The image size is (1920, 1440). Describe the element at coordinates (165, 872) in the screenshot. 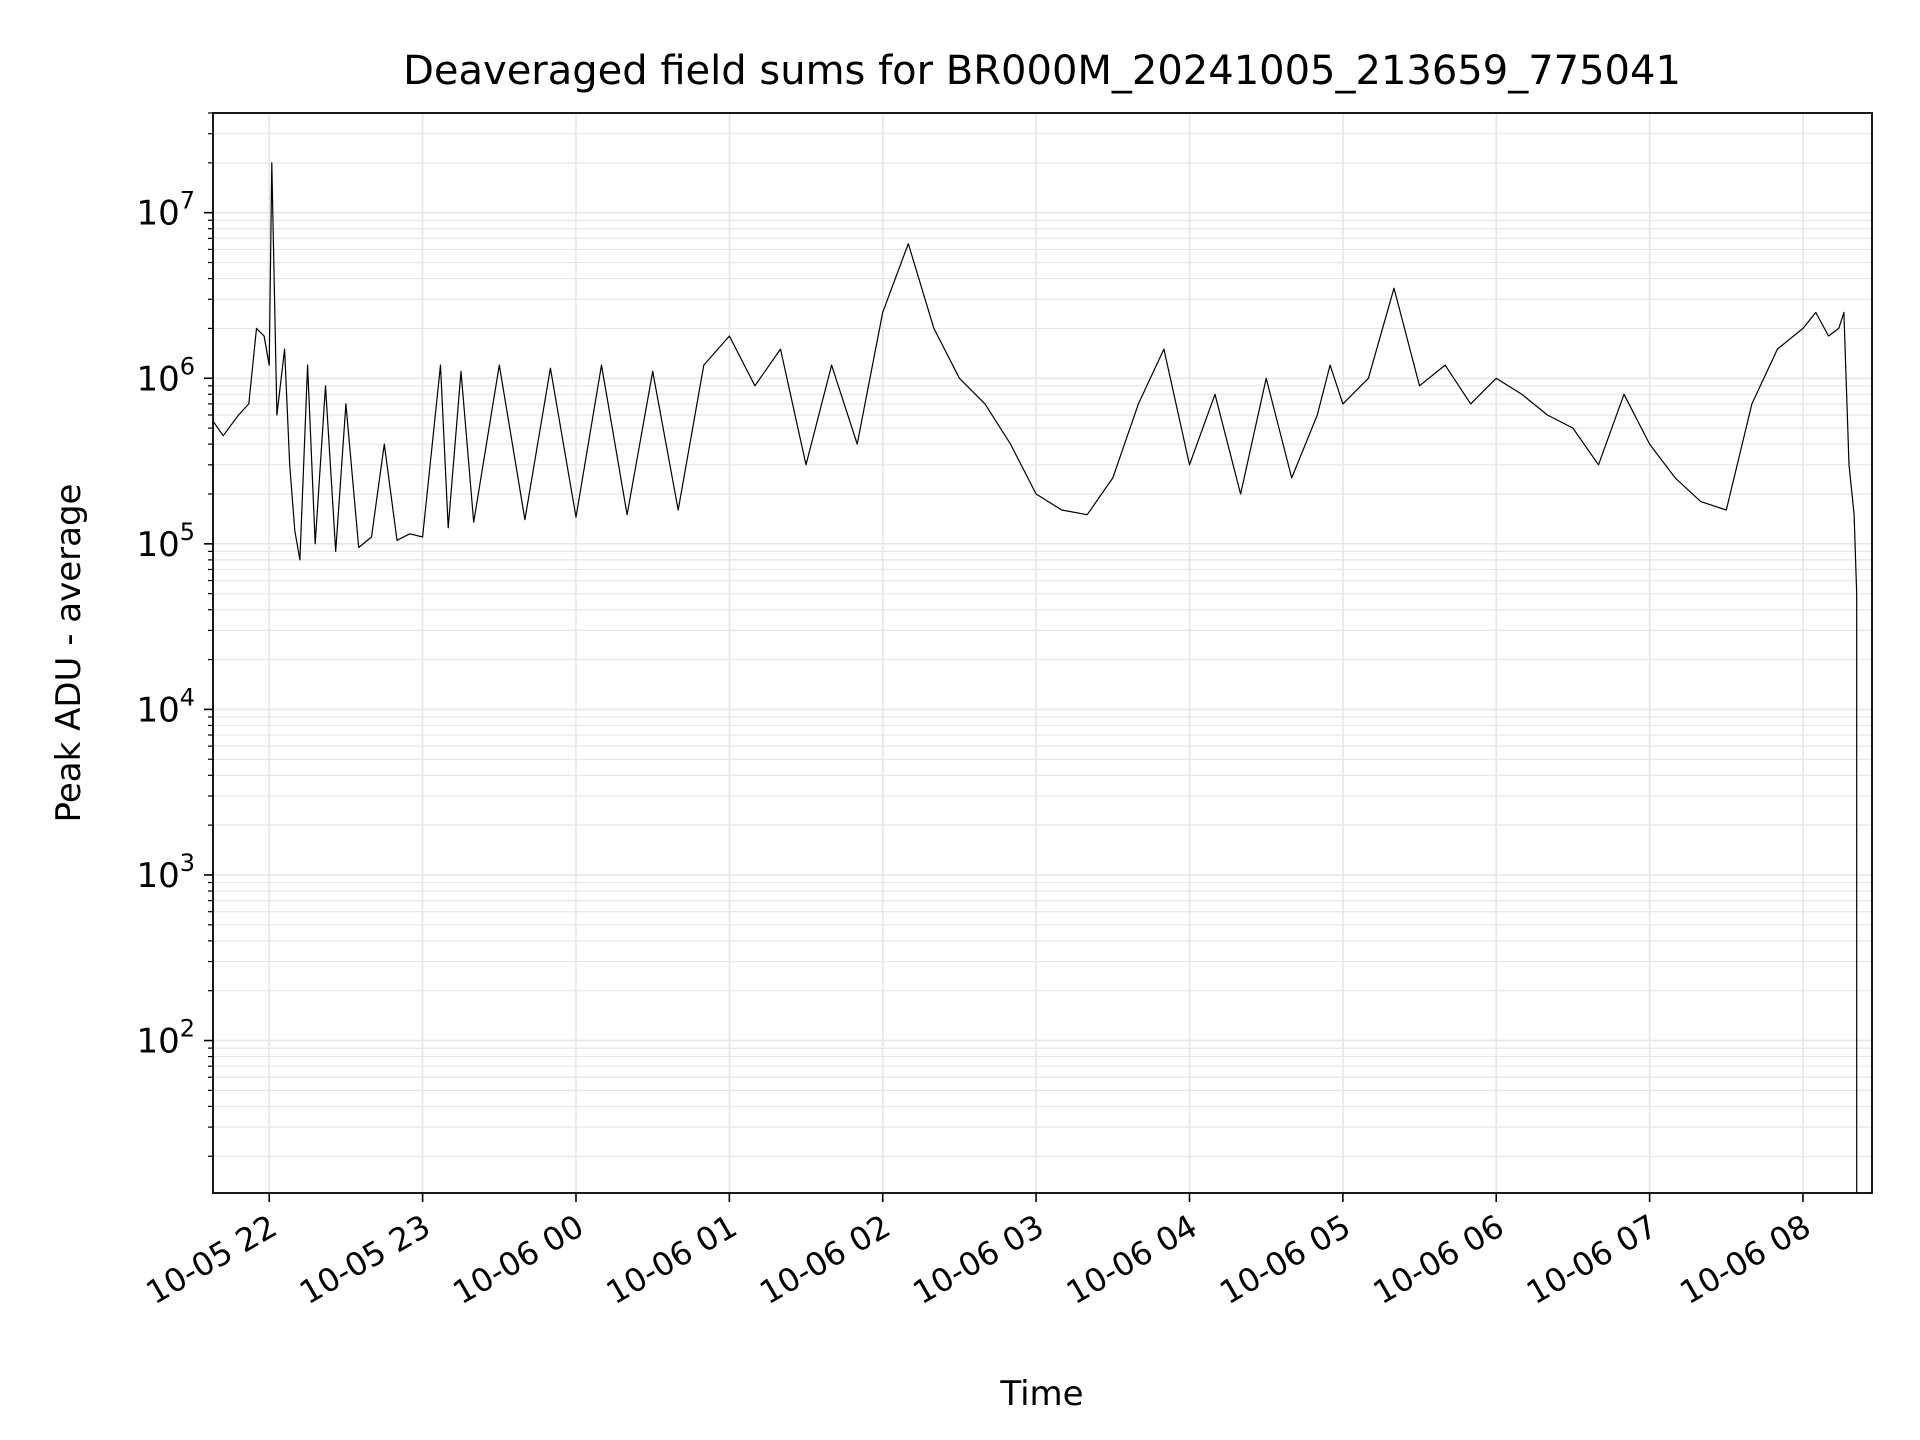

I see `y-tick-label: 10³` at that location.